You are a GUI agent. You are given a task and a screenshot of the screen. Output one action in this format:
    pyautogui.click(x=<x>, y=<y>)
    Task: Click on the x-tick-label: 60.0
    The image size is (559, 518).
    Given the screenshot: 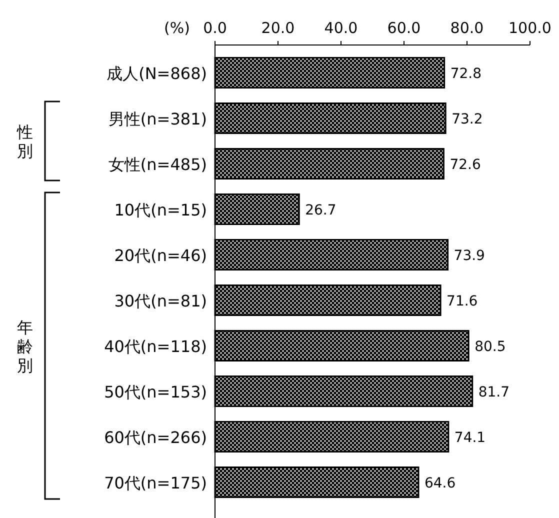 What is the action you would take?
    pyautogui.click(x=404, y=28)
    